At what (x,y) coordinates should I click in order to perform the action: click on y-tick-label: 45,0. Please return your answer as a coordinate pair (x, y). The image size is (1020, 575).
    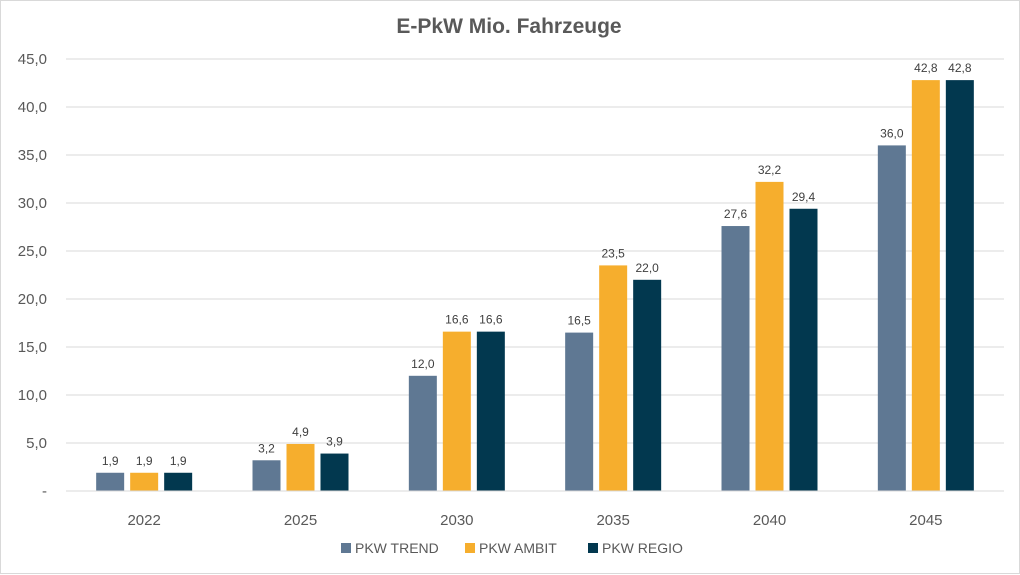
    Looking at the image, I should click on (32, 59).